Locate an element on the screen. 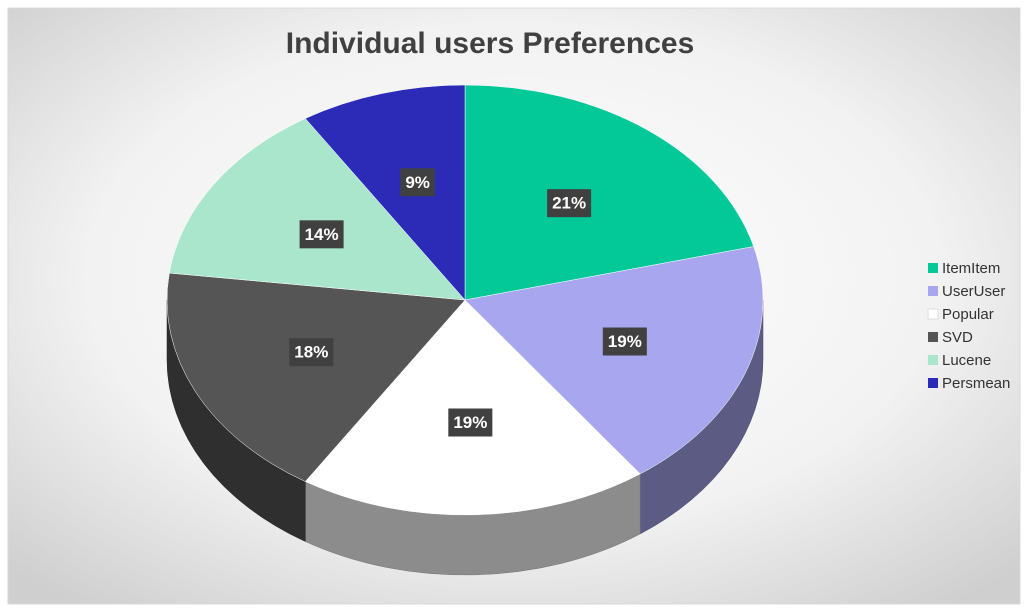 The height and width of the screenshot is (610, 1026). data-label: 9% is located at coordinates (417, 182).